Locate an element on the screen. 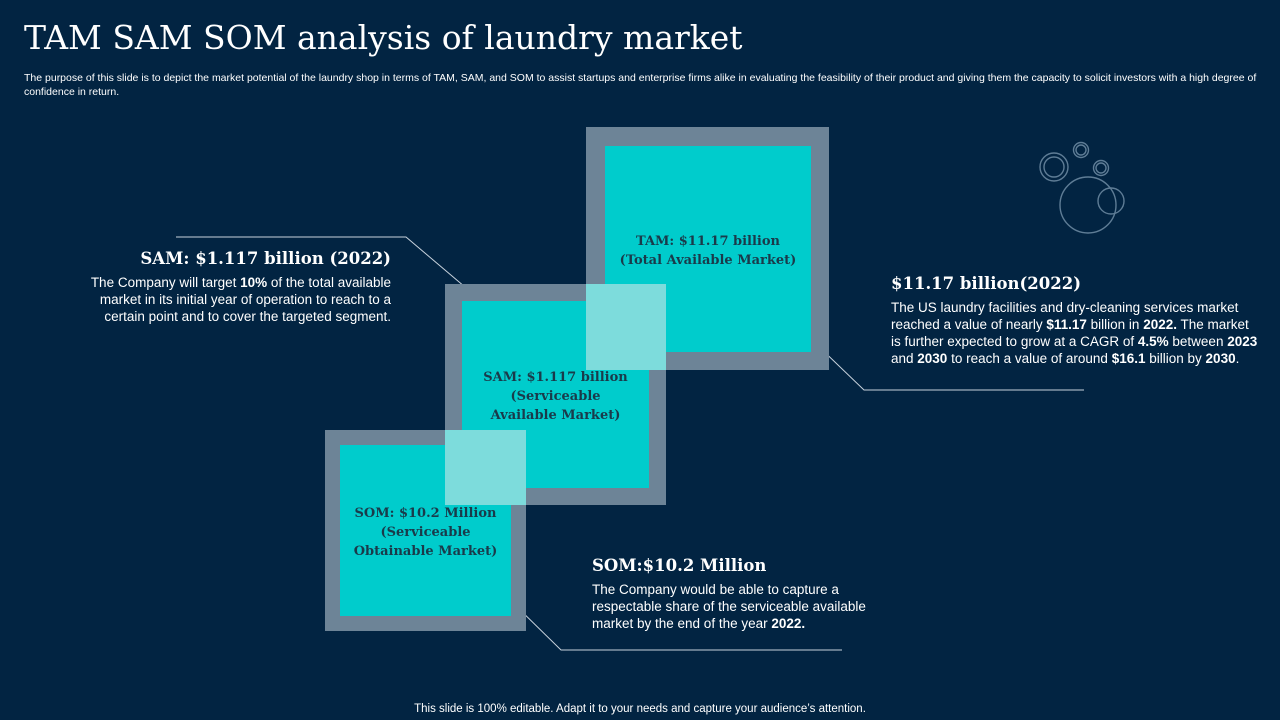  sam-tile-line-1: SAM: $1.117 billion is located at coordinates (555, 377).